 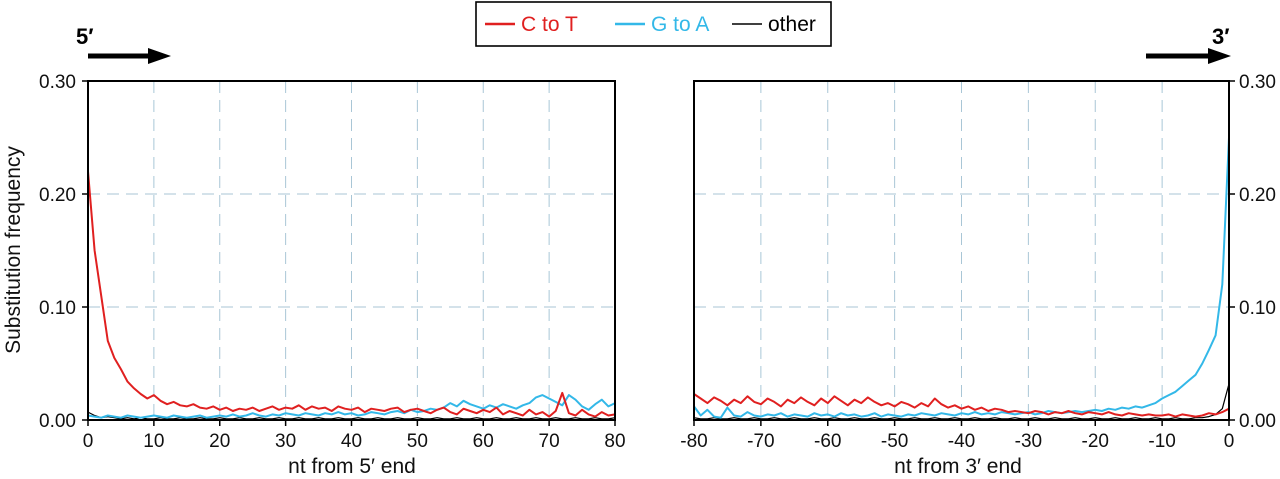 What do you see at coordinates (961, 405) in the screenshot?
I see `series-line-c-to-t` at bounding box center [961, 405].